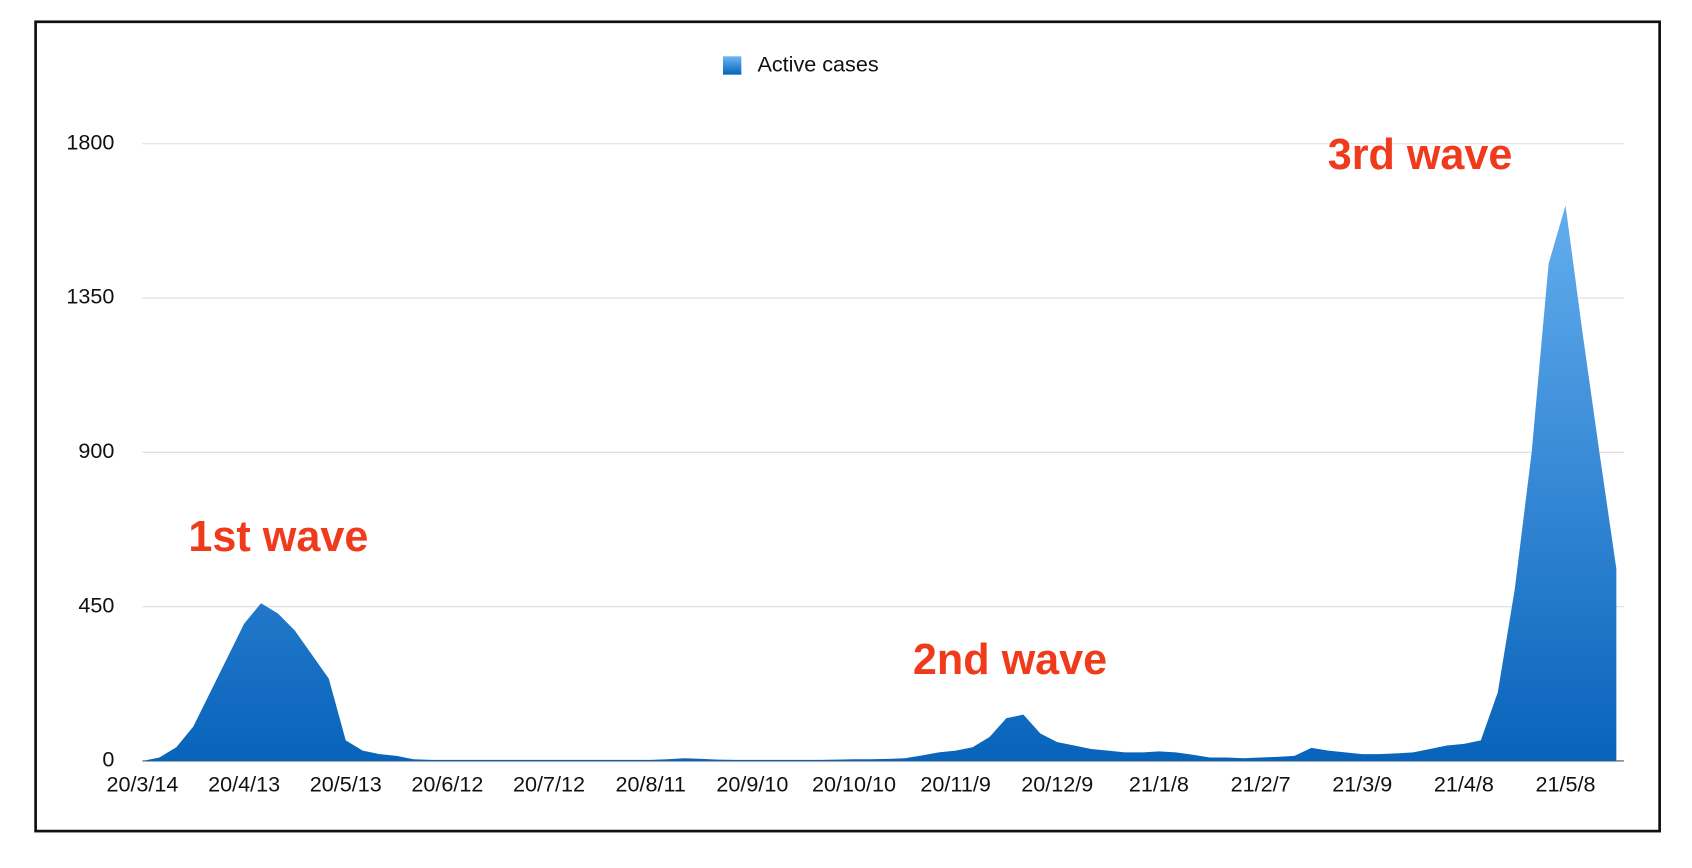 Image resolution: width=1692 pixels, height=868 pixels. I want to click on legend-label: Active cases, so click(818, 64).